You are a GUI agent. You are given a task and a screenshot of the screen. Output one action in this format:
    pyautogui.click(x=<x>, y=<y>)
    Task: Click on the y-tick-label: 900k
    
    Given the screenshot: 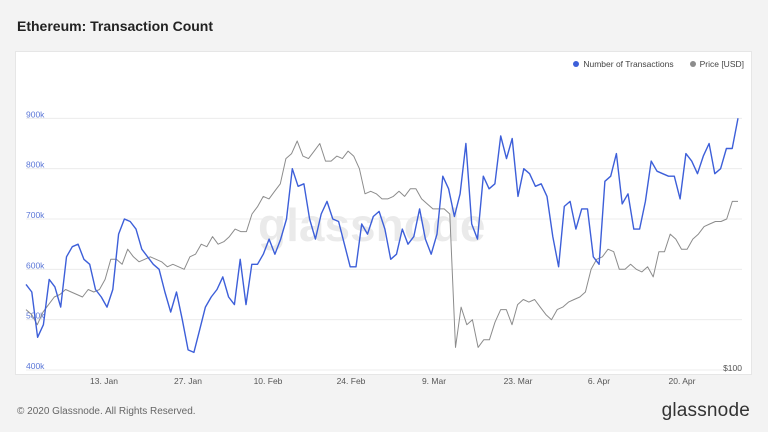 What is the action you would take?
    pyautogui.click(x=35, y=114)
    